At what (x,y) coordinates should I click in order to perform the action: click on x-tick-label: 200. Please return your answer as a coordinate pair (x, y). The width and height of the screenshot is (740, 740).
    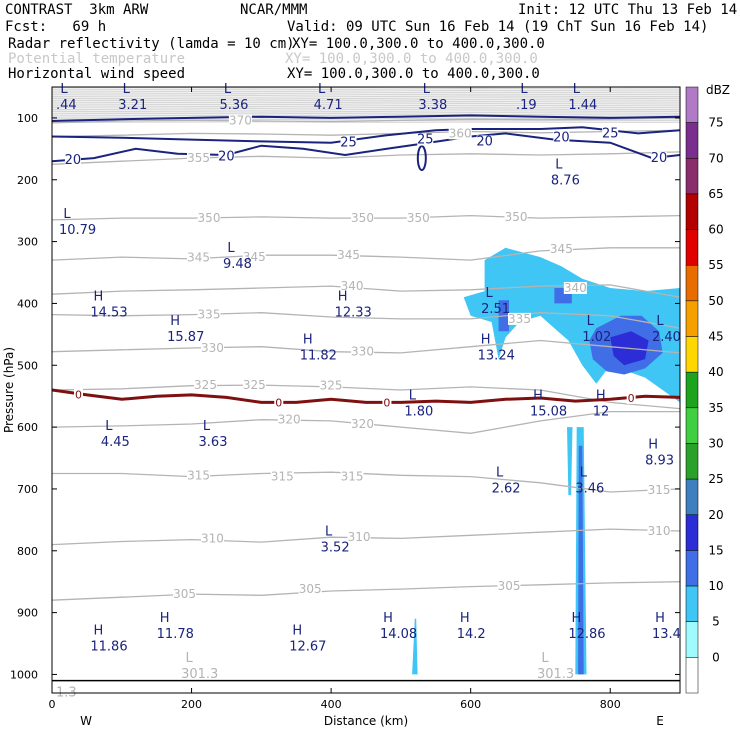
    Looking at the image, I should click on (191, 704).